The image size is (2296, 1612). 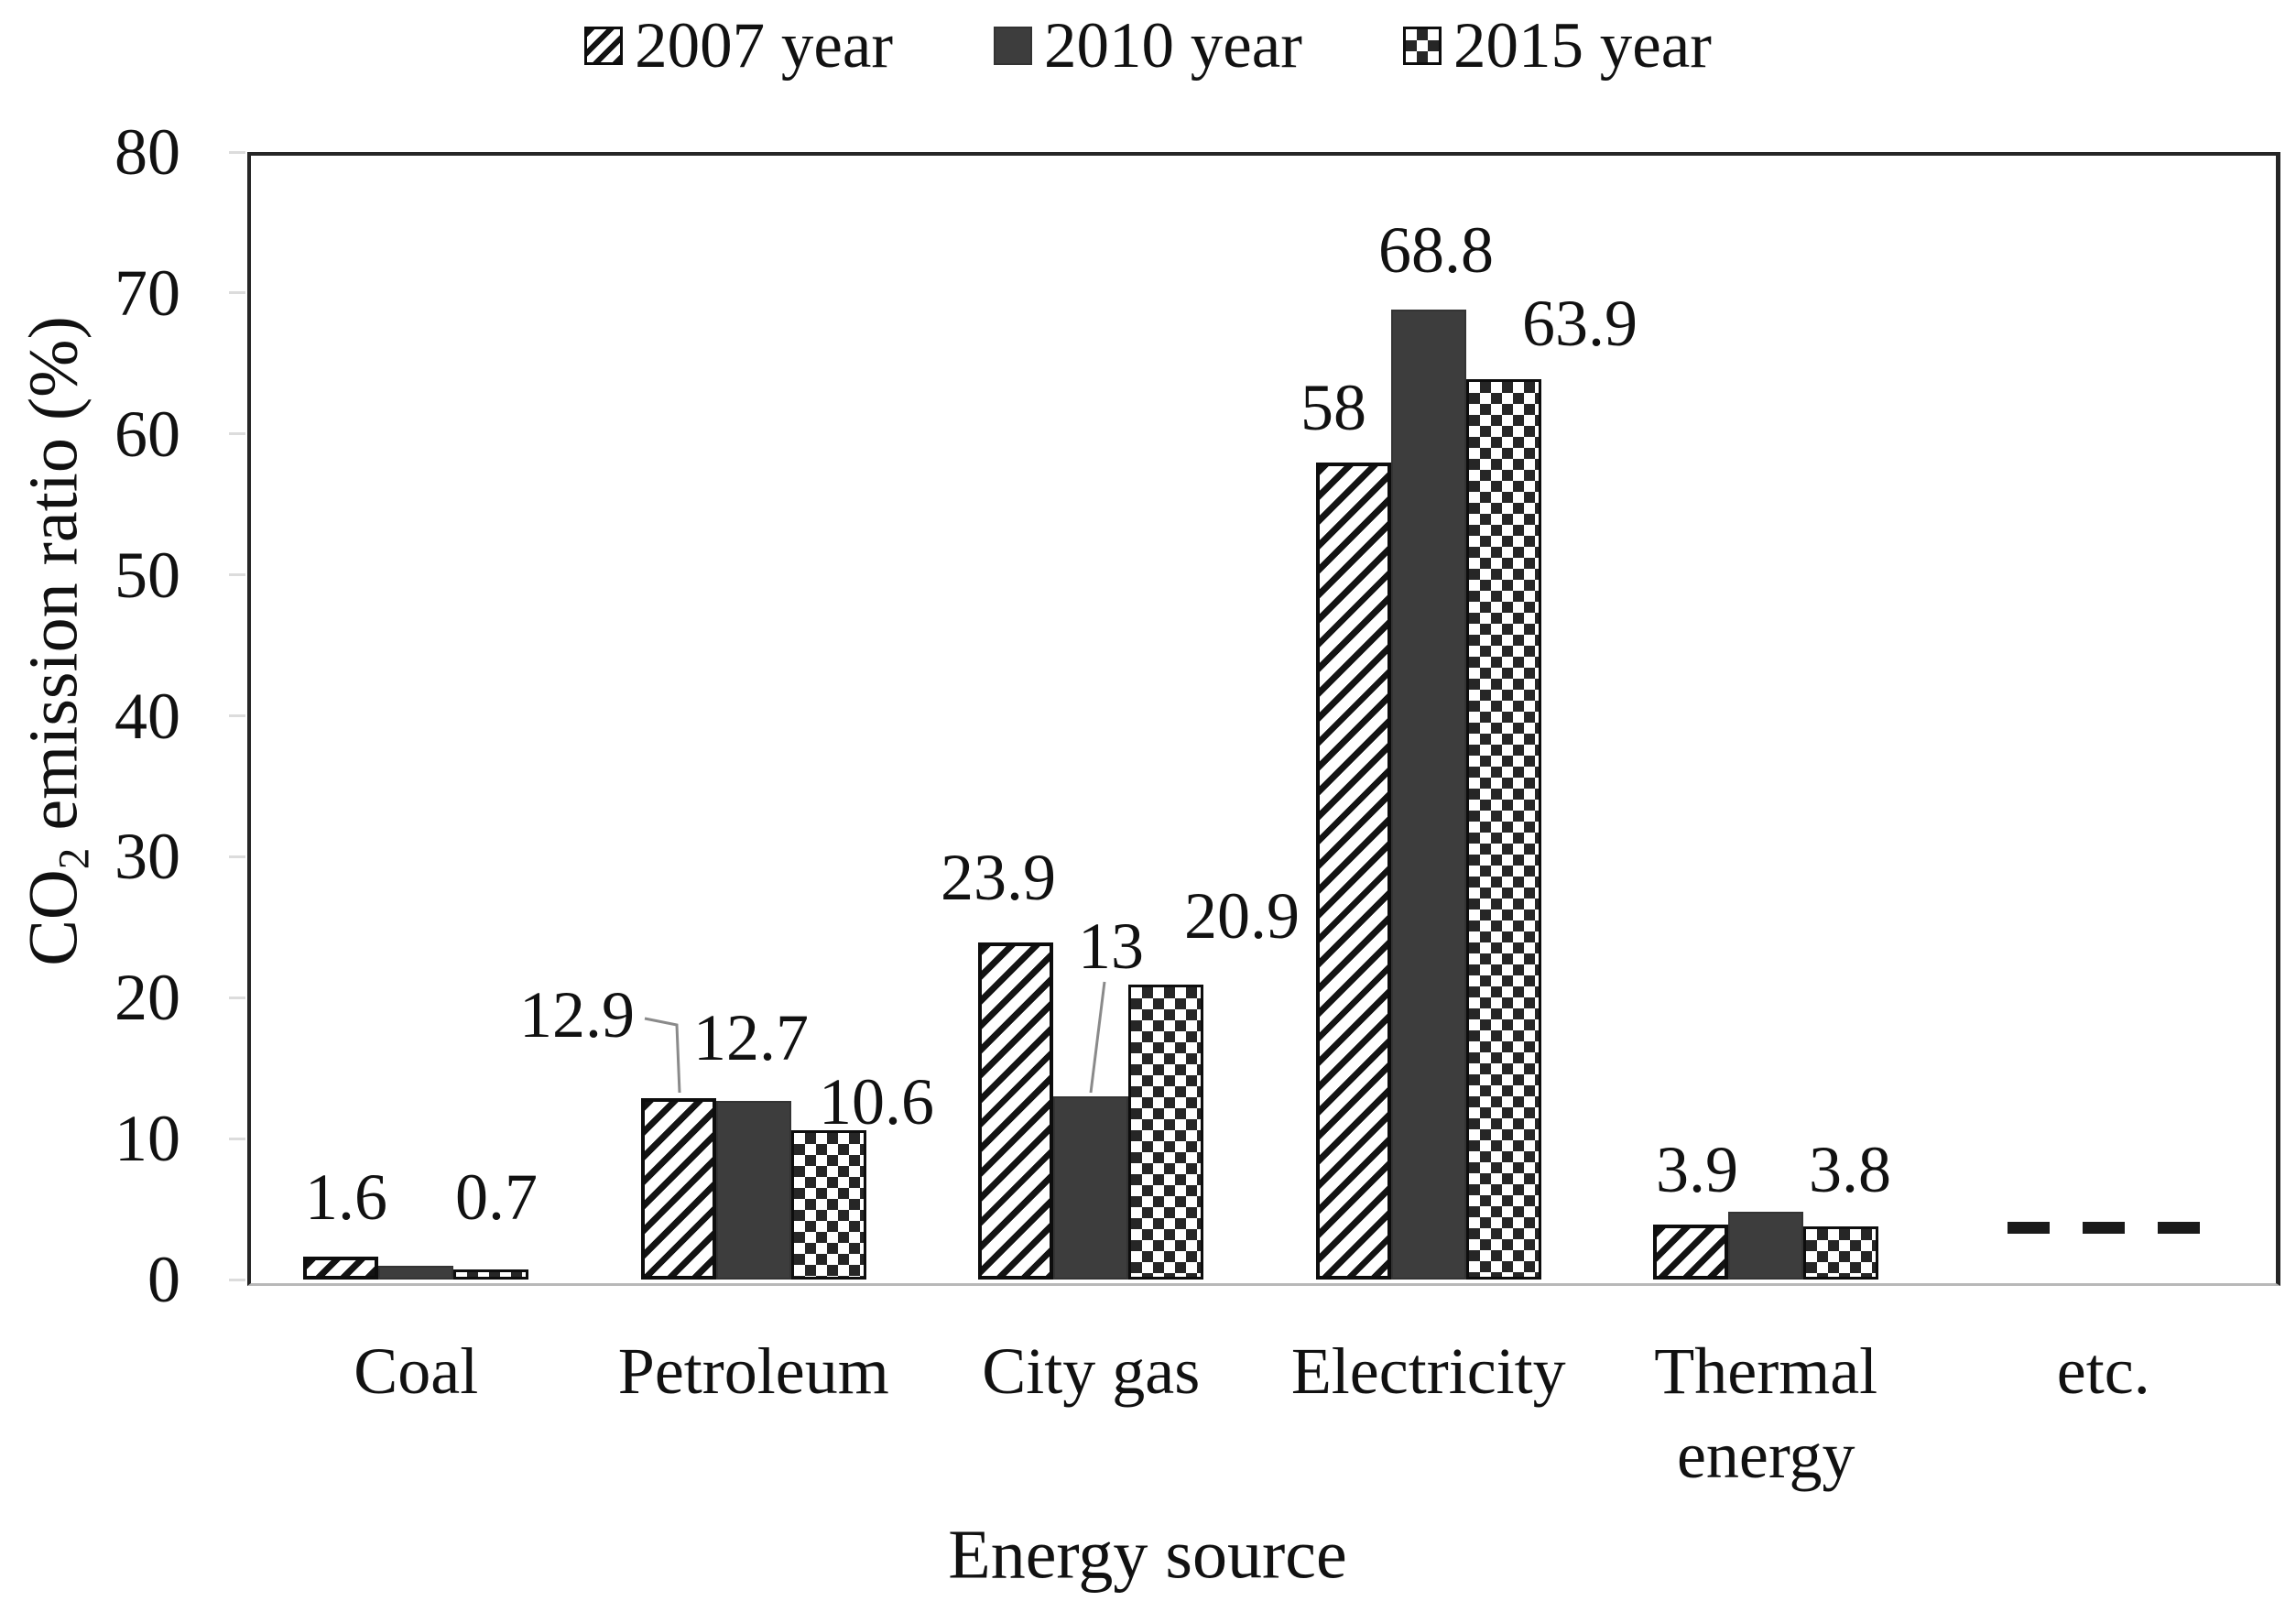 What do you see at coordinates (147, 575) in the screenshot?
I see `y-tick-label: 50` at bounding box center [147, 575].